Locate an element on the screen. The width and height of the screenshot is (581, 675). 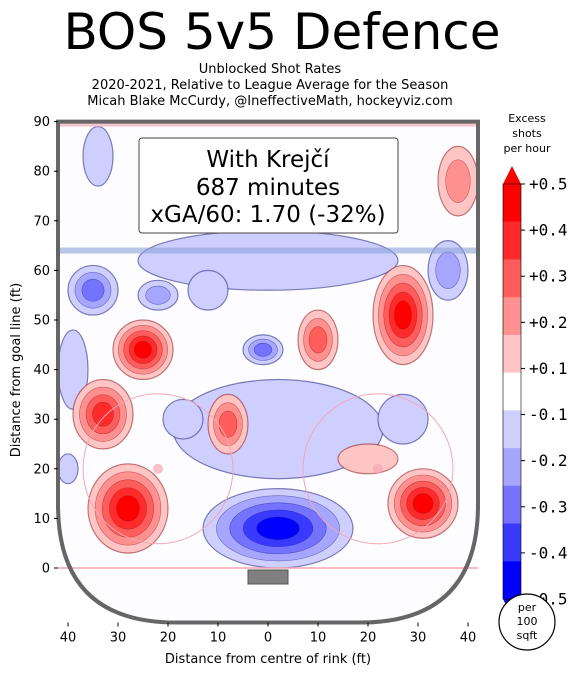
colorbar-tick-label: -0.1 is located at coordinates (548, 414).